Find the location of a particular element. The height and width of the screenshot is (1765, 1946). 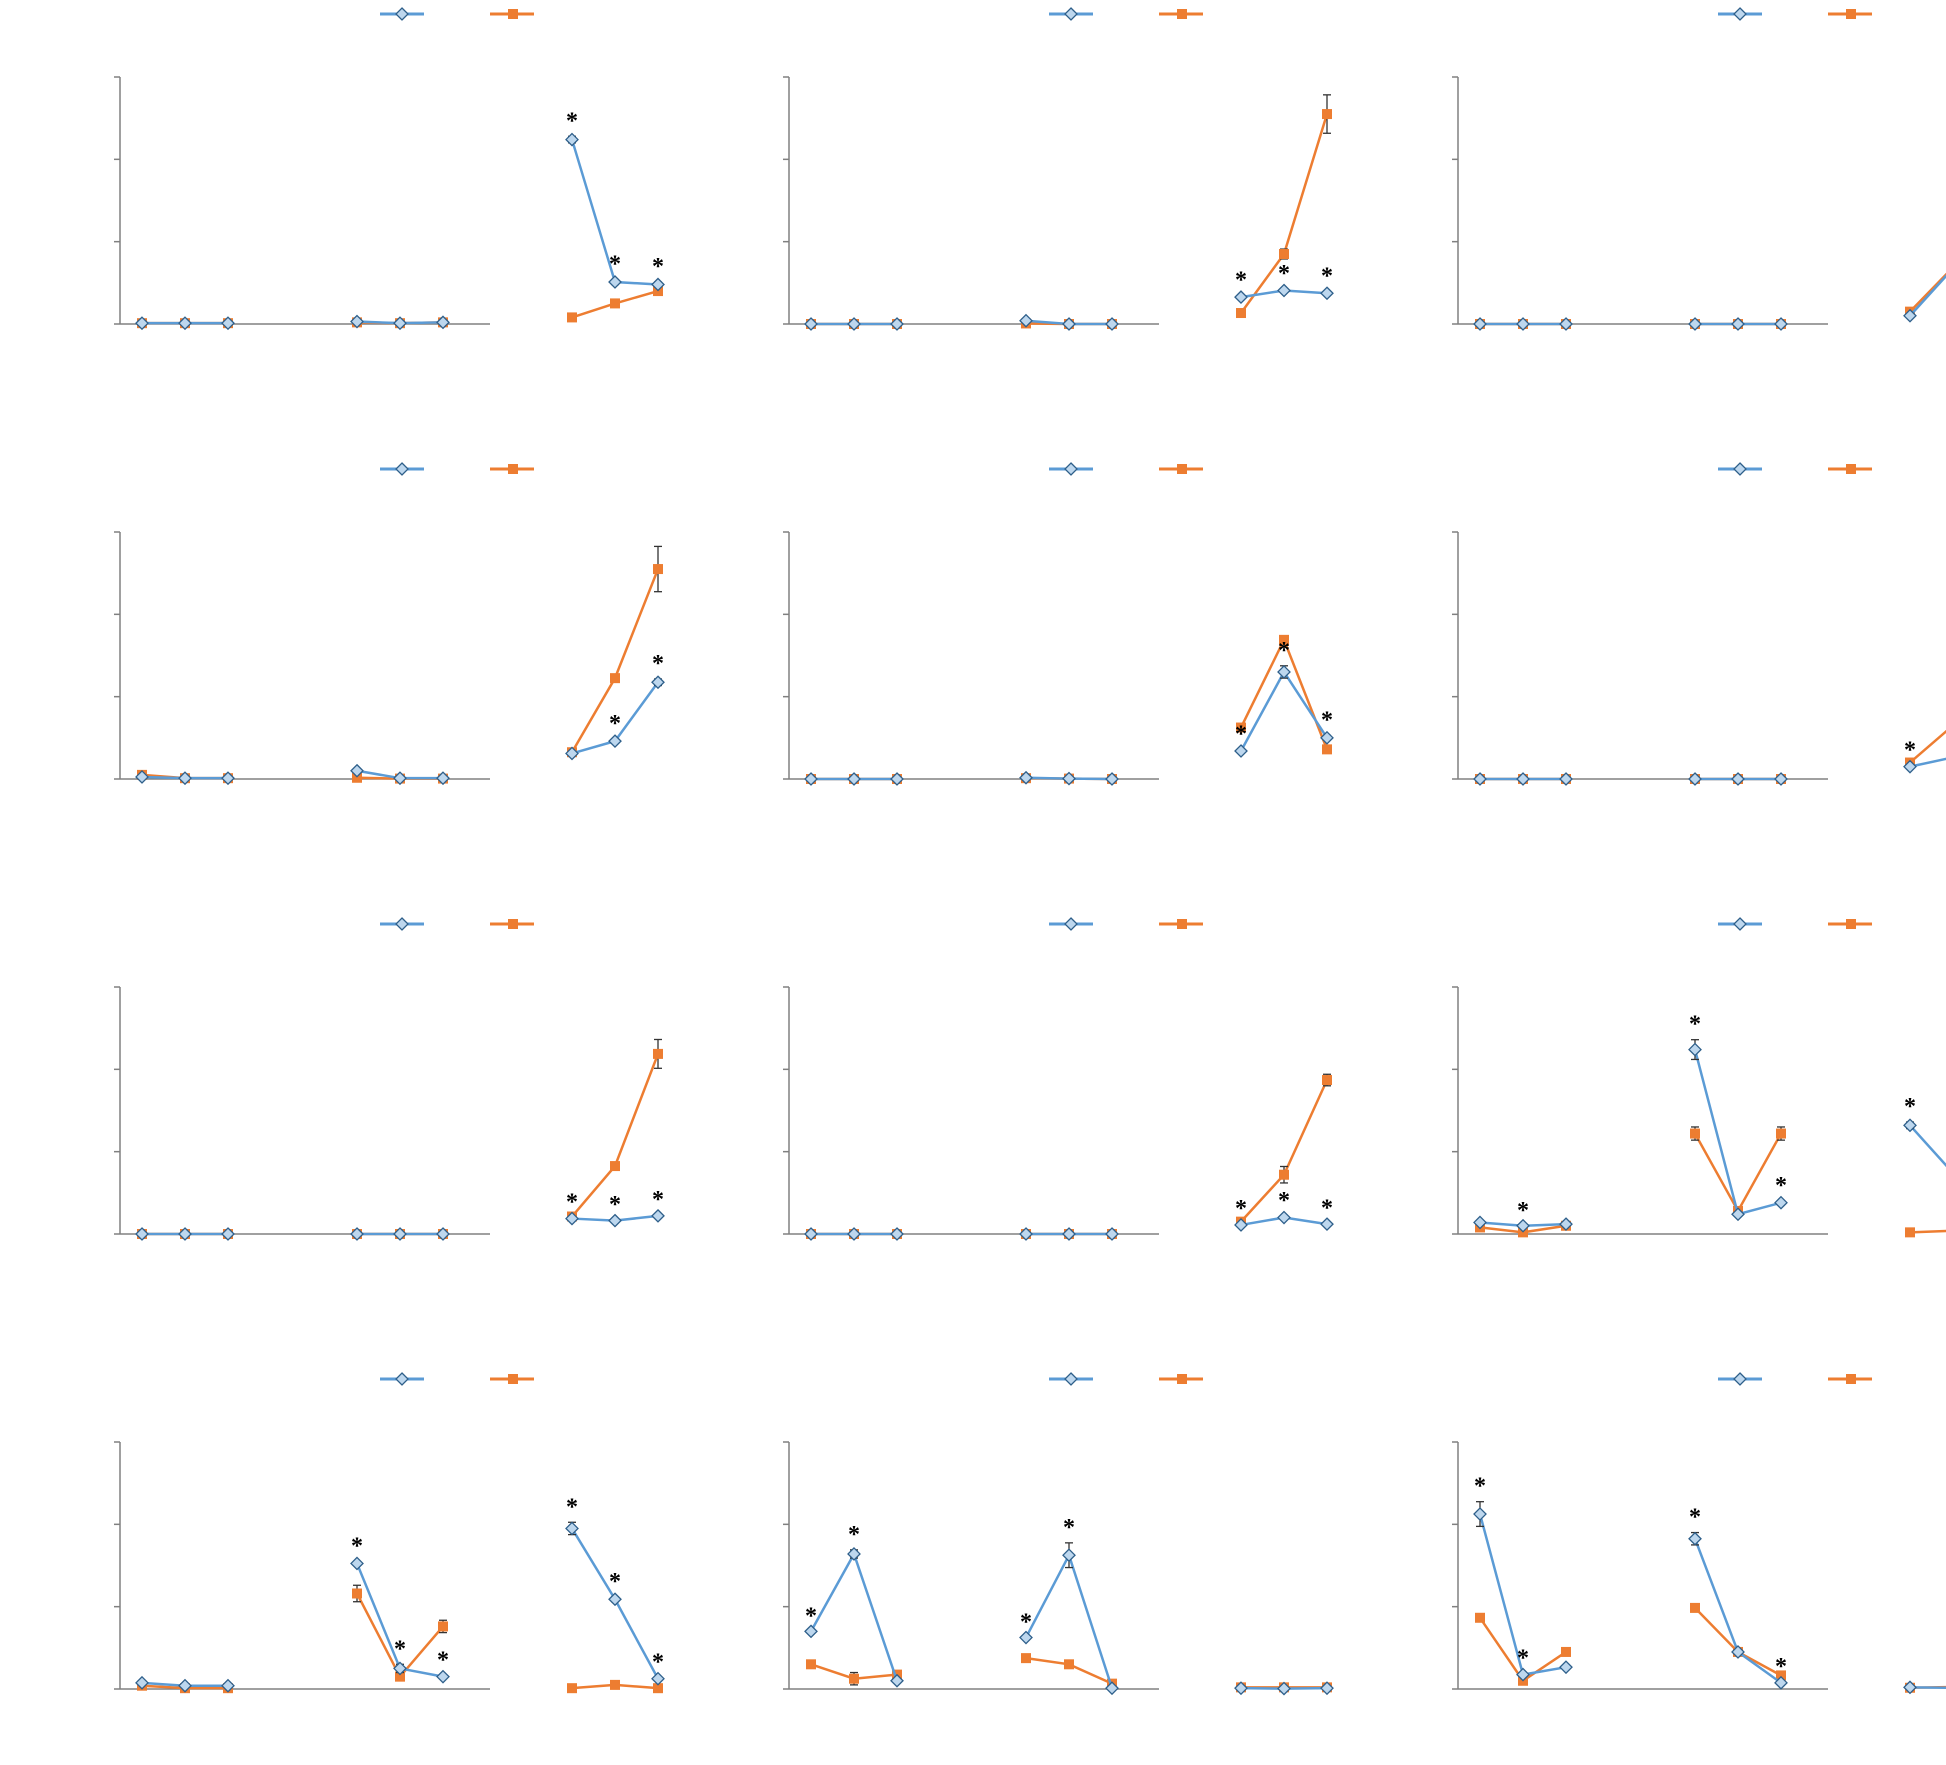

chart-panel-bnnrt2-5a: ***** is located at coordinates (1699, 1077).